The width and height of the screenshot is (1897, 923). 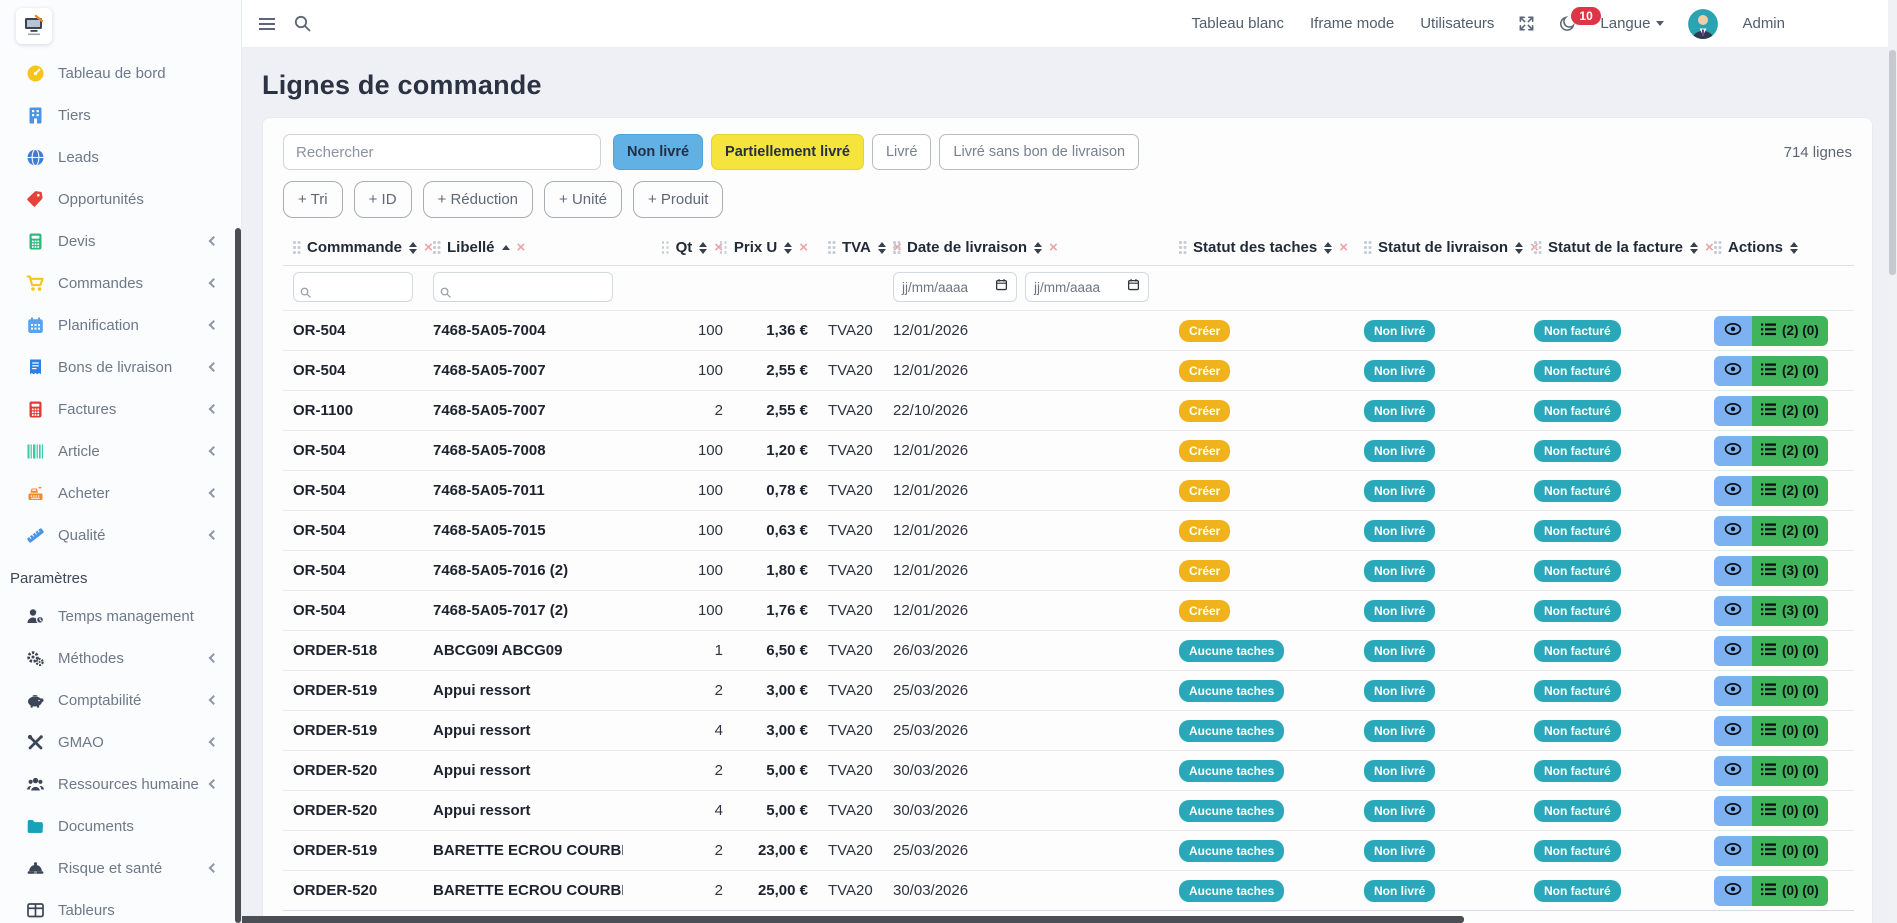 What do you see at coordinates (120, 115) in the screenshot?
I see `sidebar-item-tiers: Tiers` at bounding box center [120, 115].